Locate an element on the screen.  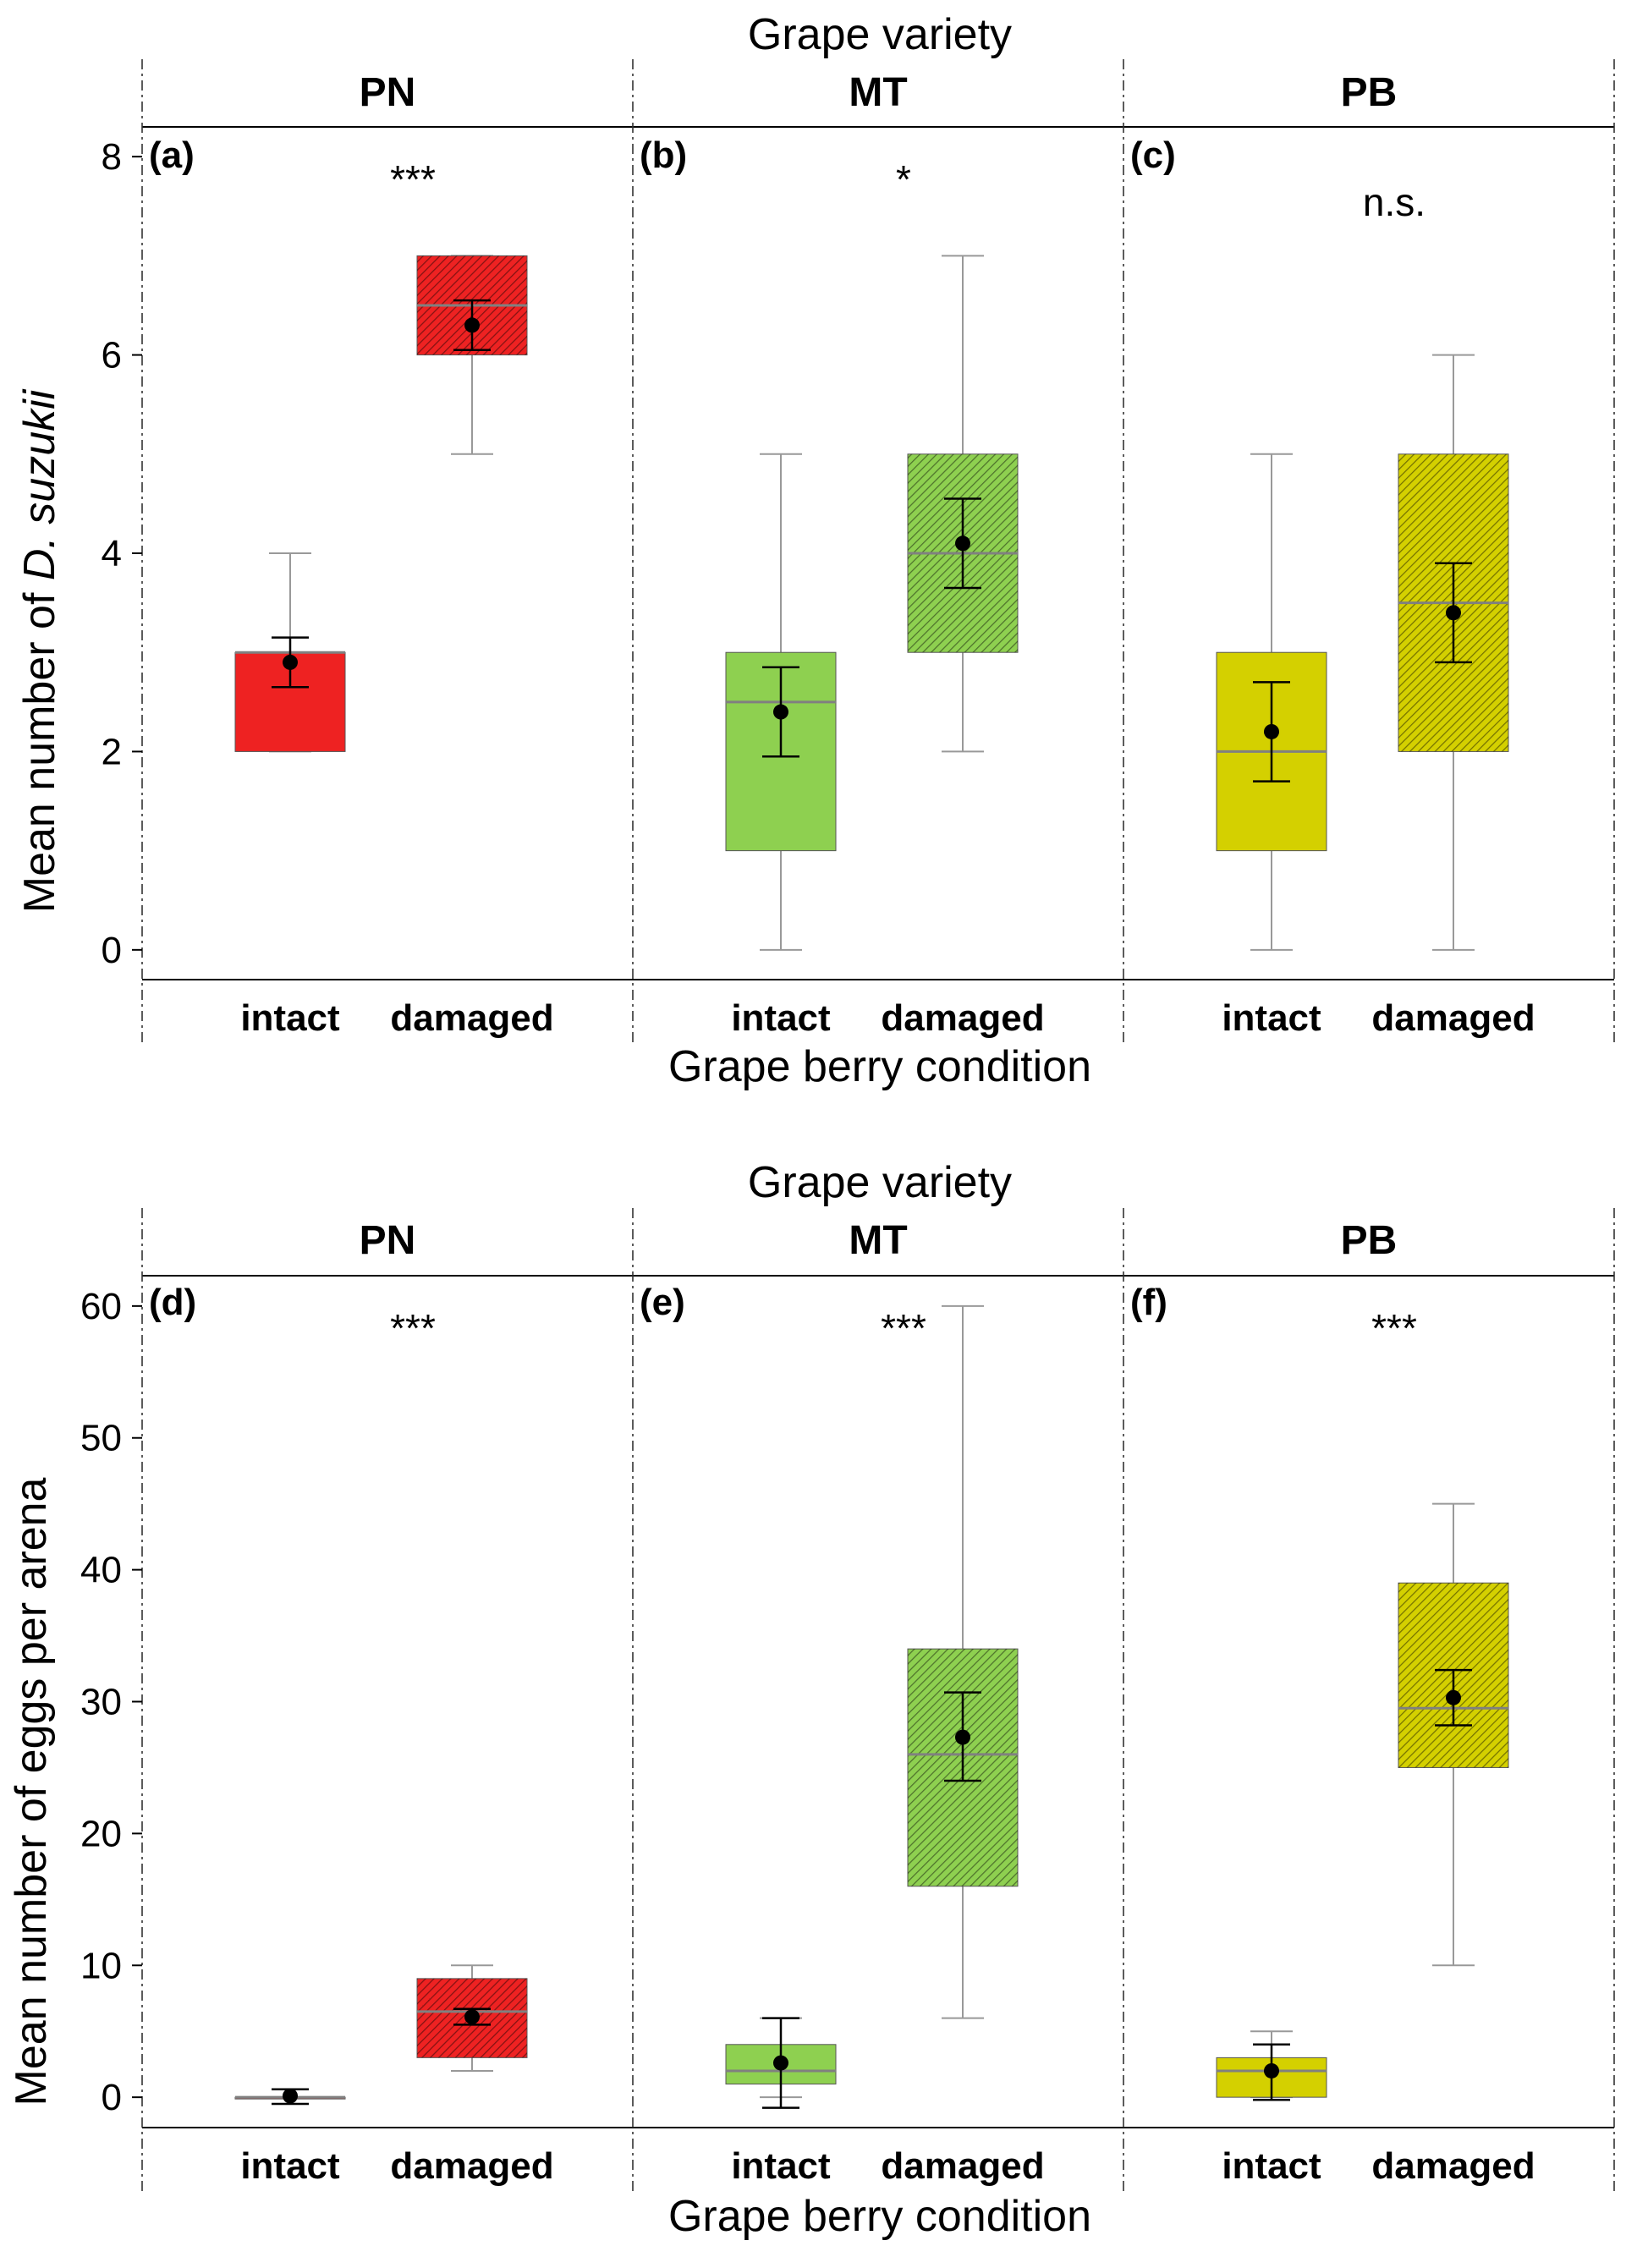
significance-label: n.s. is located at coordinates (1394, 202).